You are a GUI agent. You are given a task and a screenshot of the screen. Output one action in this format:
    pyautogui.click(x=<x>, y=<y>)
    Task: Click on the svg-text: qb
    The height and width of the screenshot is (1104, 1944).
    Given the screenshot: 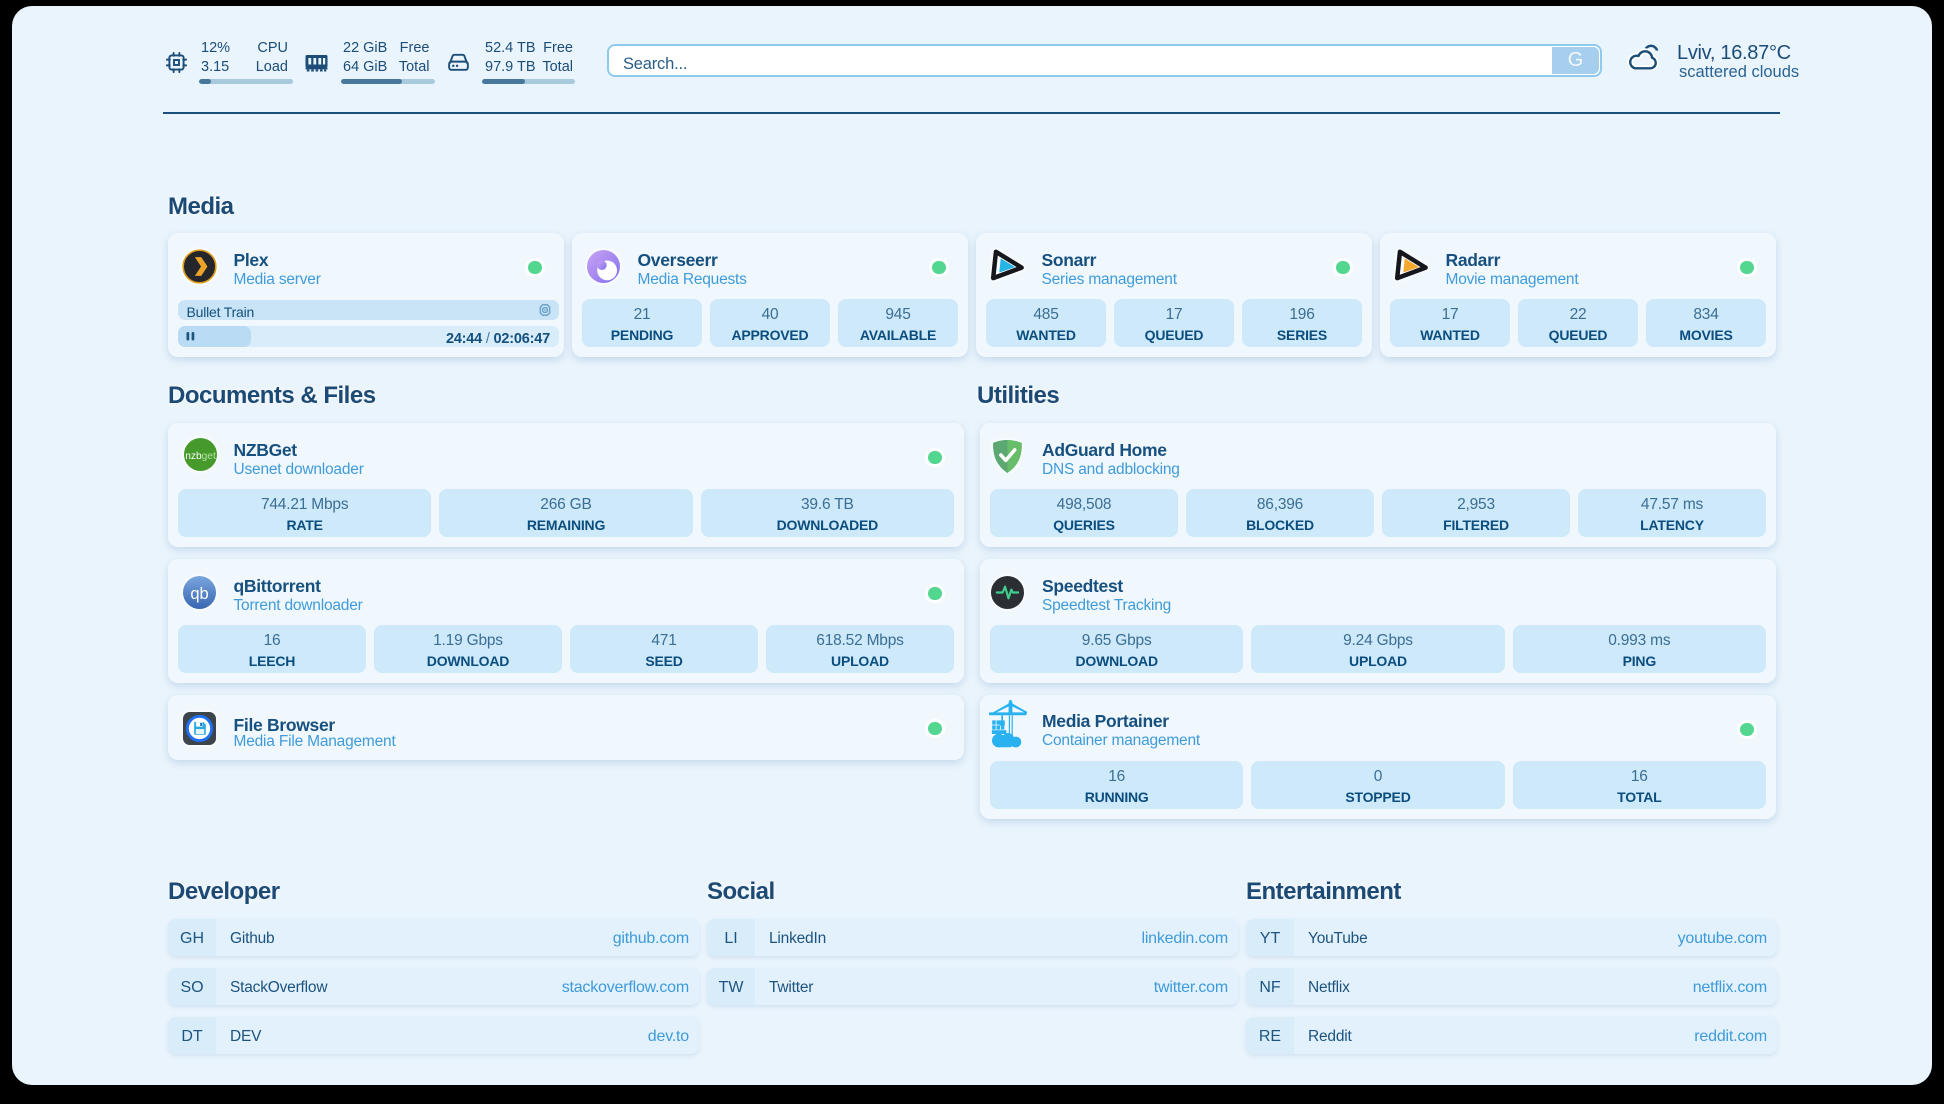 What is the action you would take?
    pyautogui.click(x=199, y=593)
    